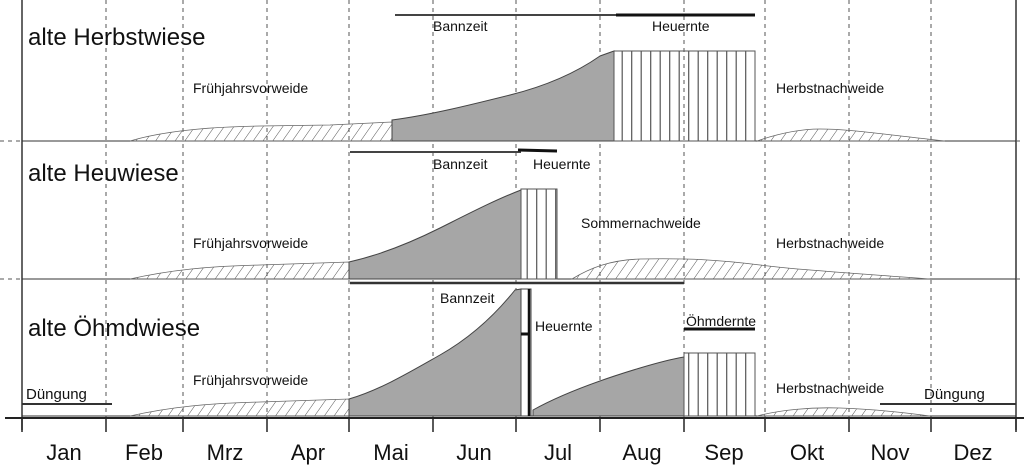 Image resolution: width=1024 pixels, height=472 pixels. I want to click on row3-herbstnachweide-area, so click(843, 412).